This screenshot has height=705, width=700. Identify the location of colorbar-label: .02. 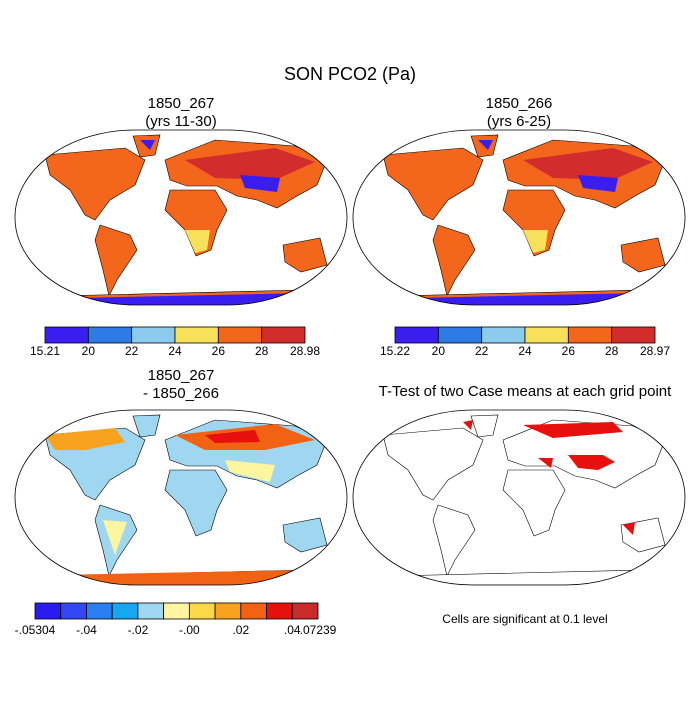
(240, 630).